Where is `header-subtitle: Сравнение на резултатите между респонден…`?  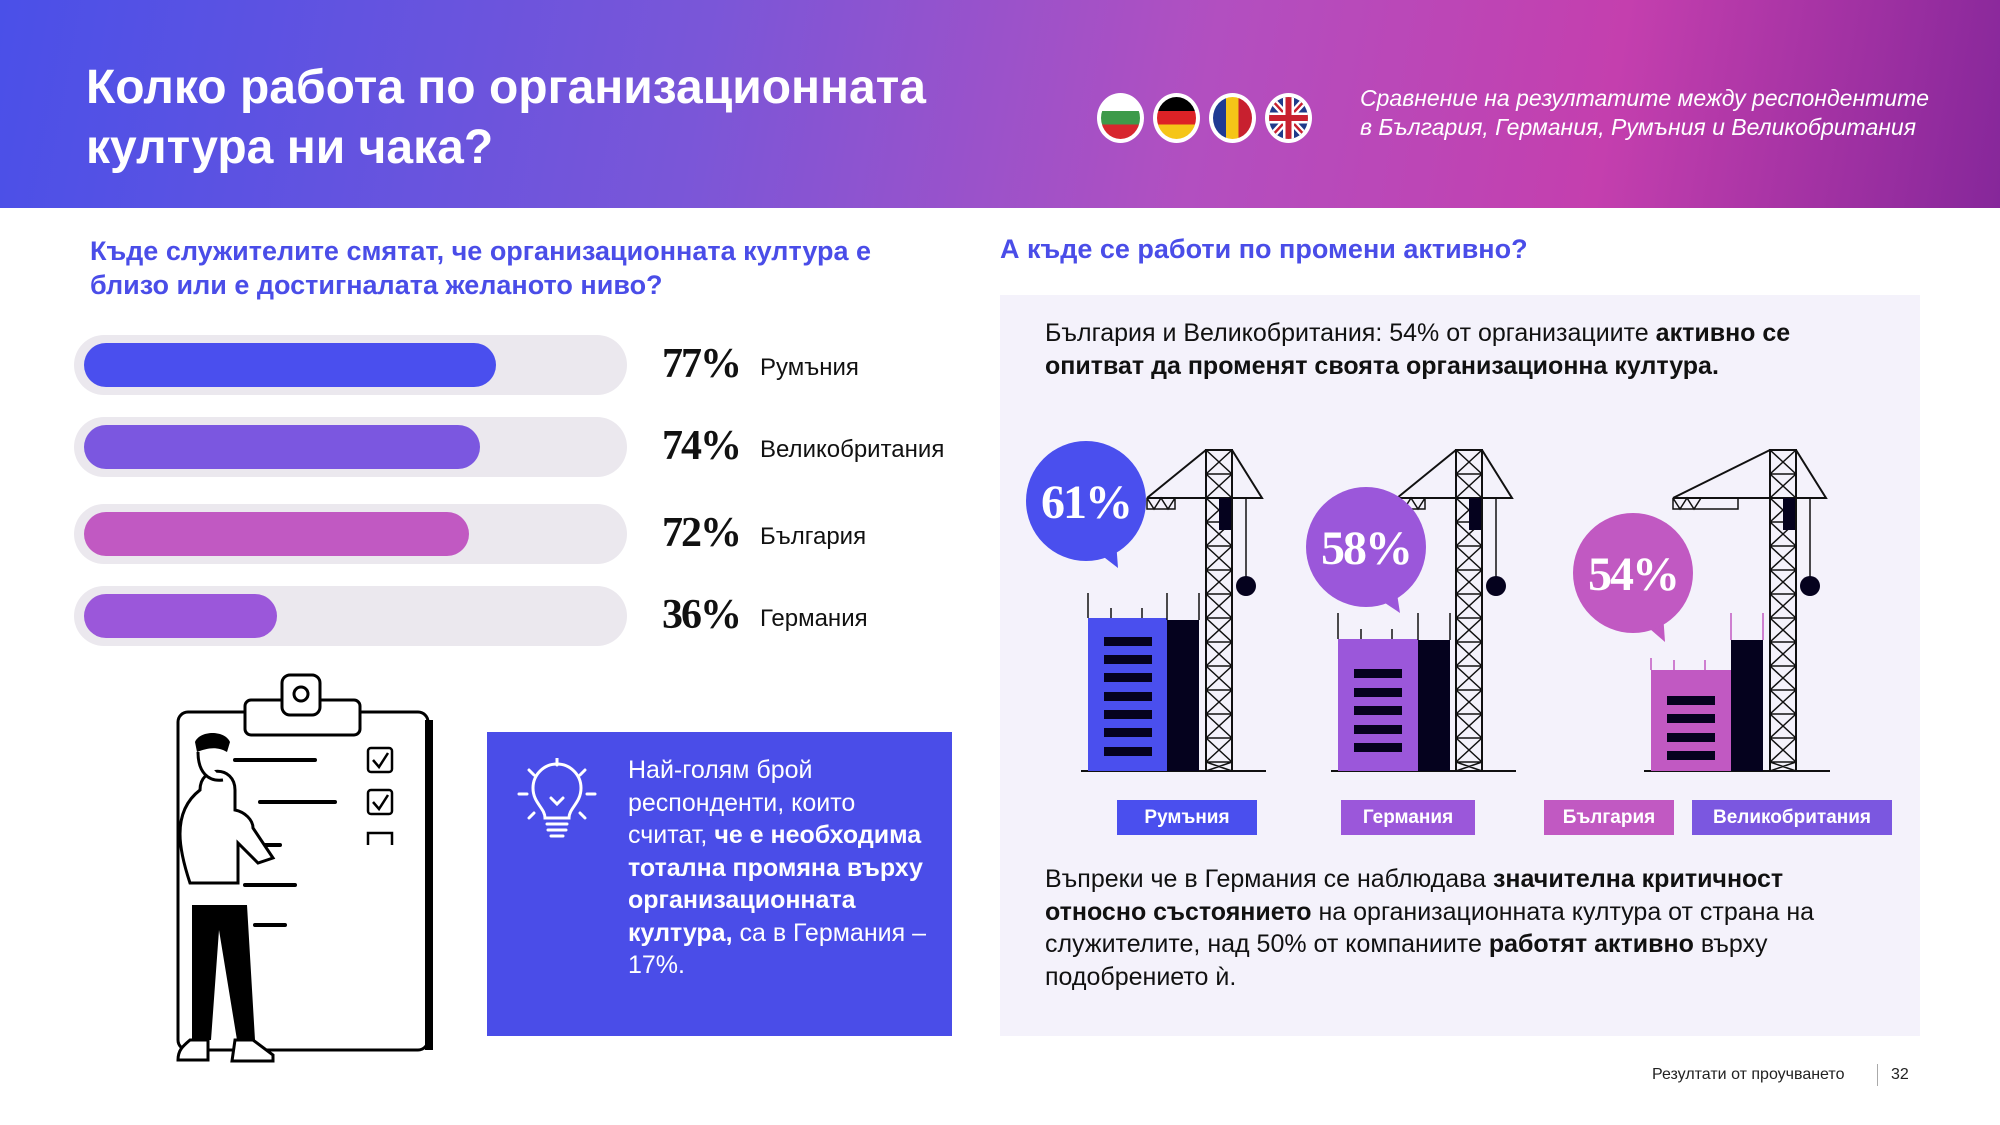 header-subtitle: Сравнение на резултатите между респонден… is located at coordinates (1644, 113).